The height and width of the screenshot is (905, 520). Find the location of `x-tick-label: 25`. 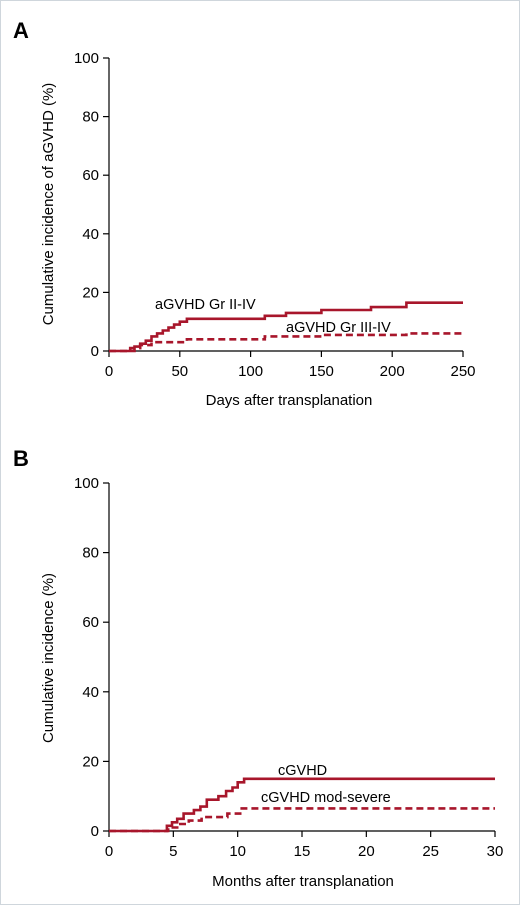

x-tick-label: 25 is located at coordinates (430, 851).